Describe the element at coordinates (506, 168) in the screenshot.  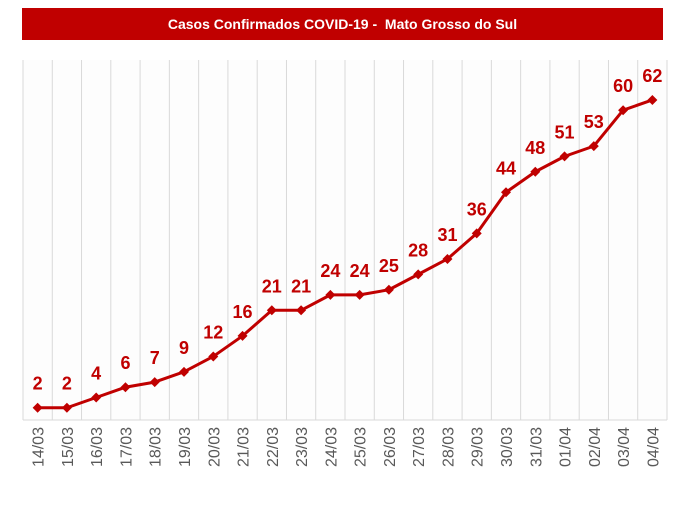
I see `data-label: 44` at that location.